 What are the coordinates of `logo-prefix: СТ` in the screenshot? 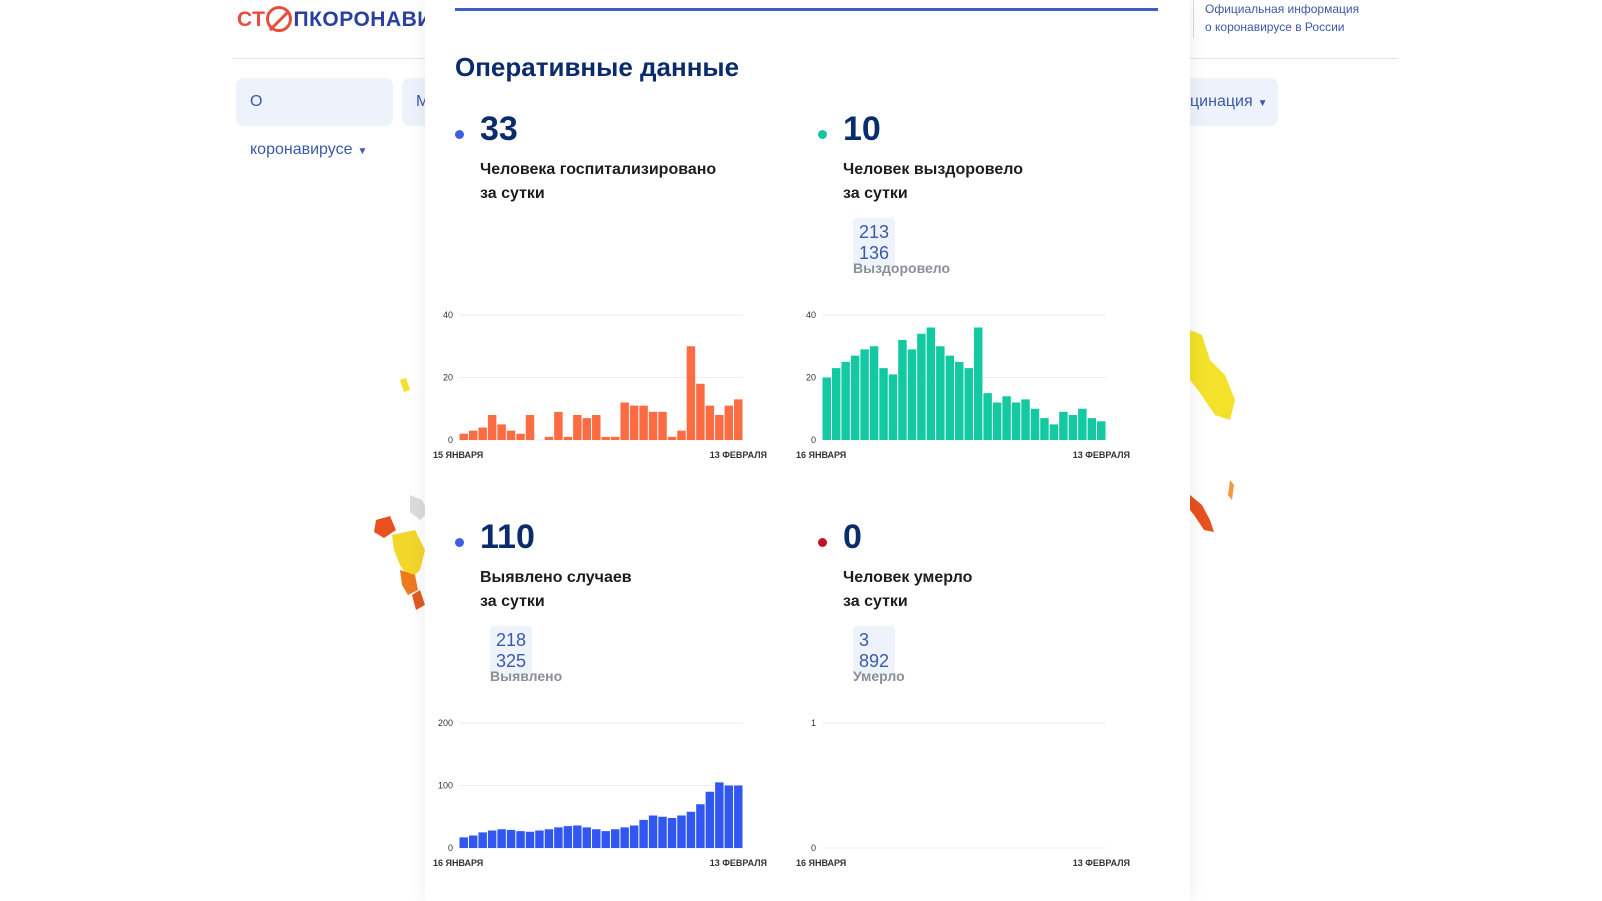 It's located at (251, 19).